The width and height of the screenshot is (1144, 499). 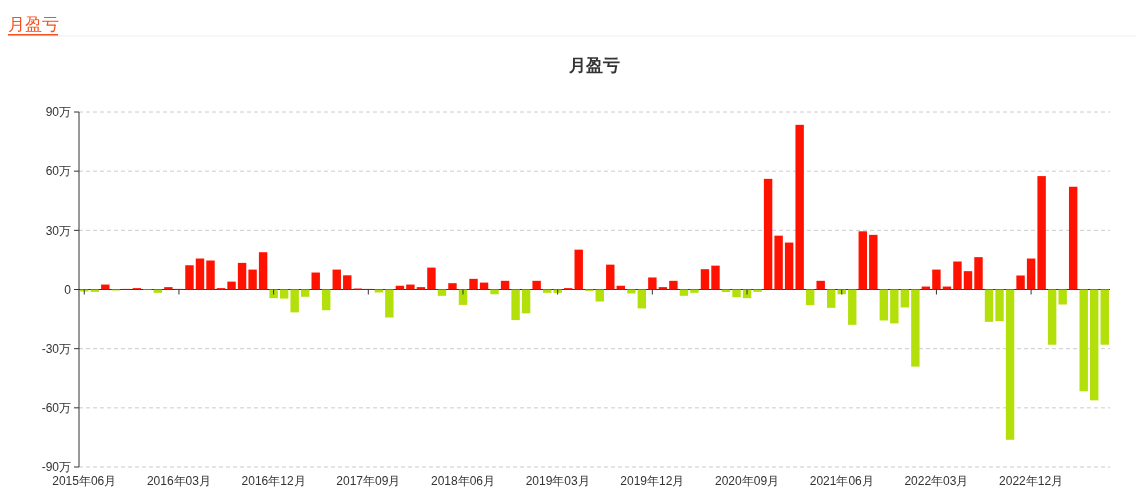 What do you see at coordinates (652, 481) in the screenshot?
I see `x-tick-label: 2019年12月` at bounding box center [652, 481].